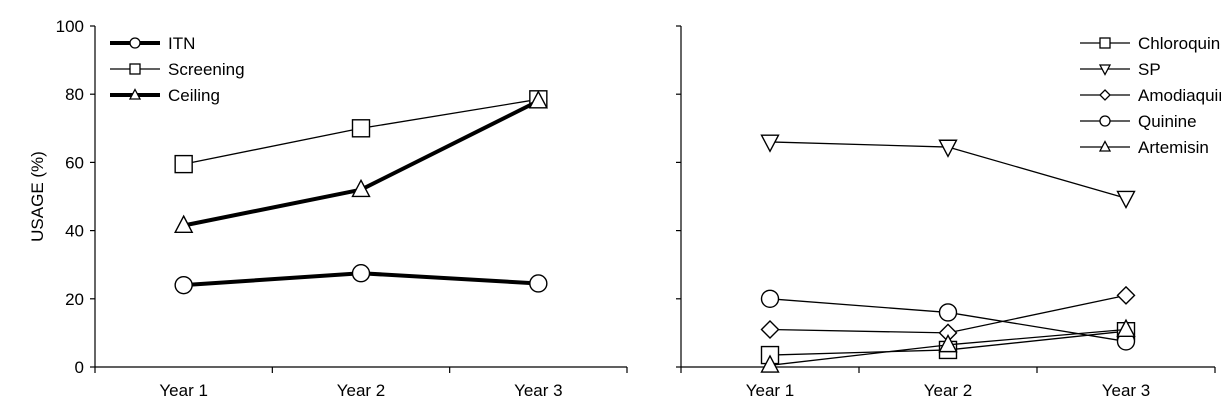 This screenshot has height=407, width=1221. I want to click on legend-entry-amodiaquine: Amodiaquine, so click(1150, 95).